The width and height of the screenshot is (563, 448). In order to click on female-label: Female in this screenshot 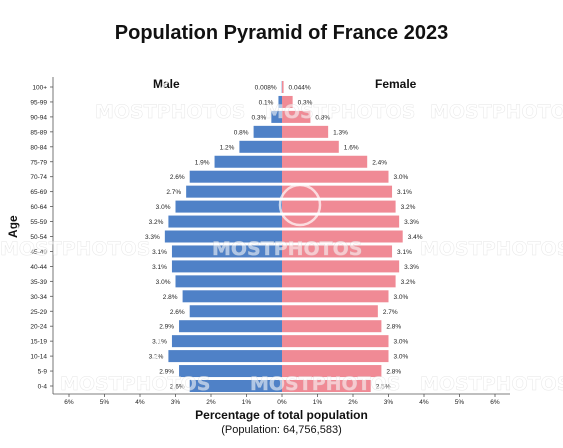, I will do `click(396, 84)`.